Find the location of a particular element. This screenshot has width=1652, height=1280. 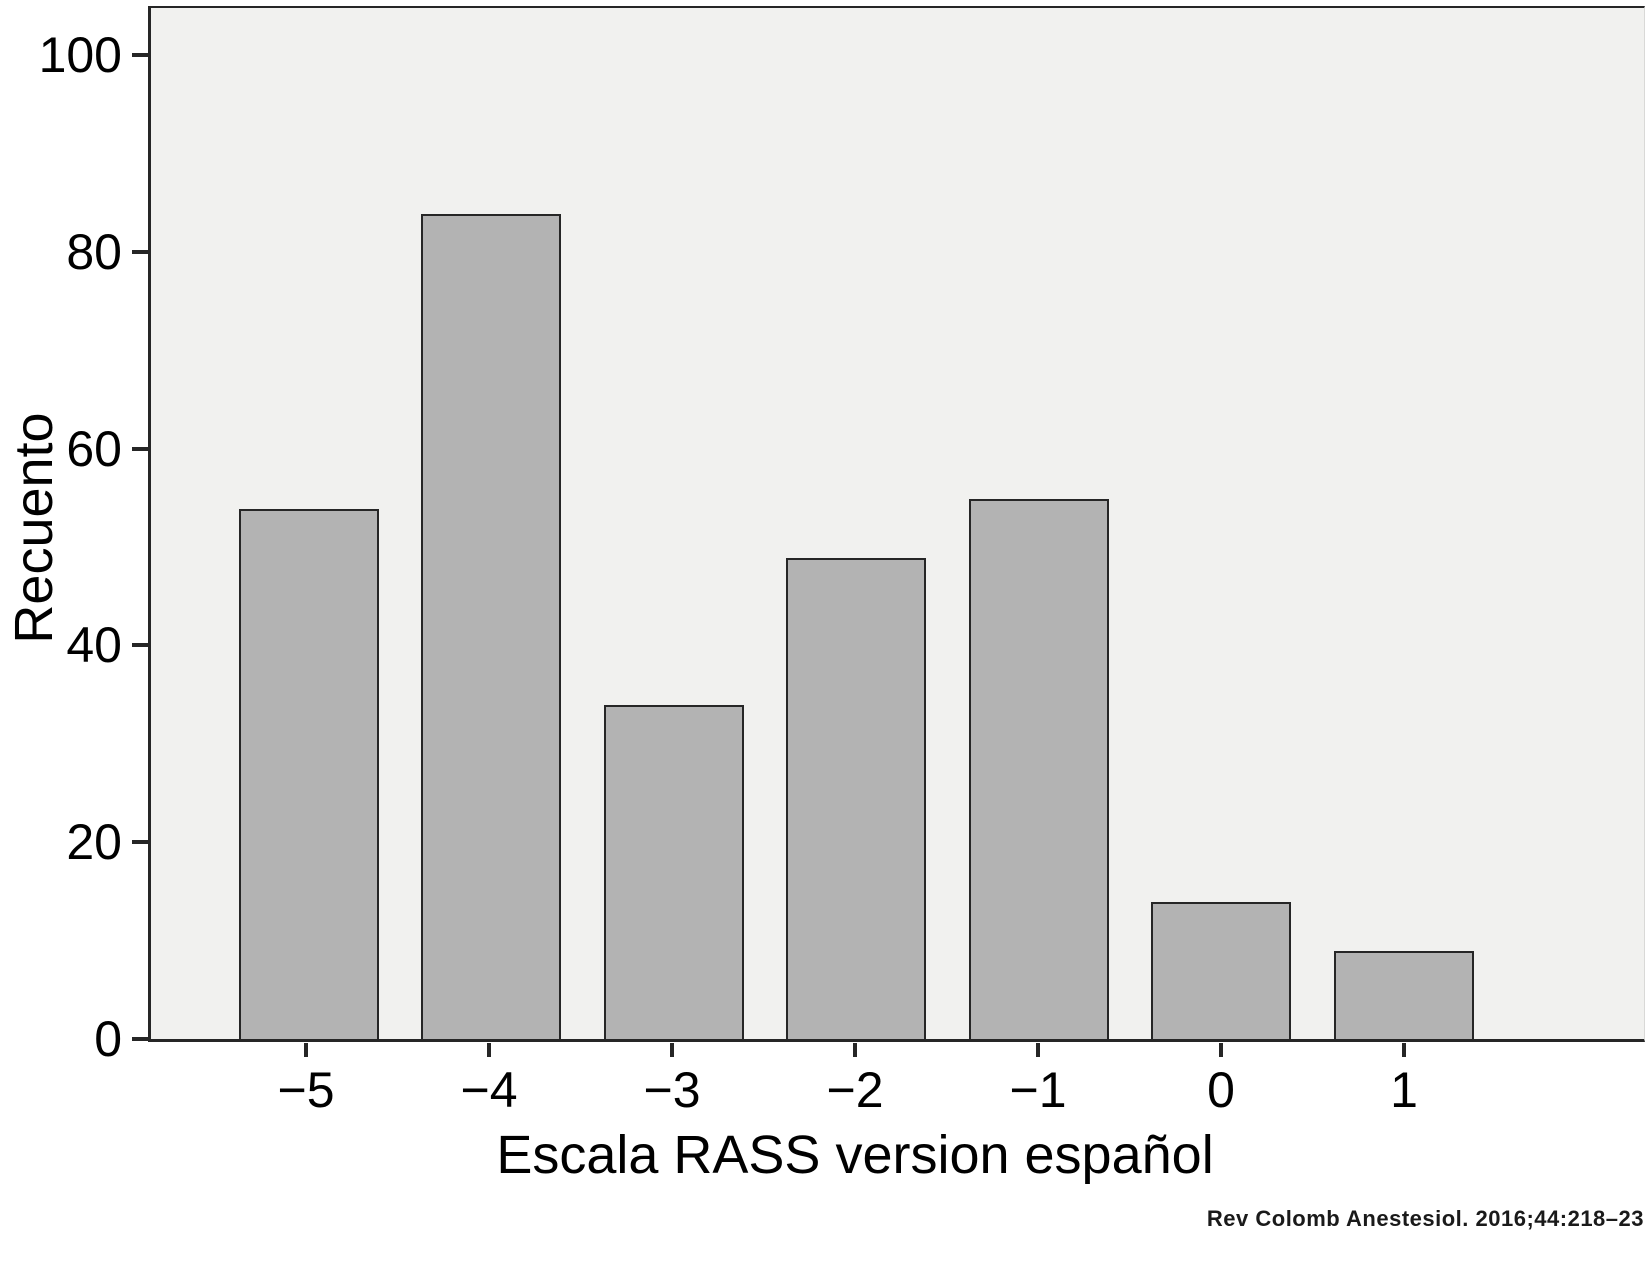

y-tick-label: 100 is located at coordinates (80, 55).